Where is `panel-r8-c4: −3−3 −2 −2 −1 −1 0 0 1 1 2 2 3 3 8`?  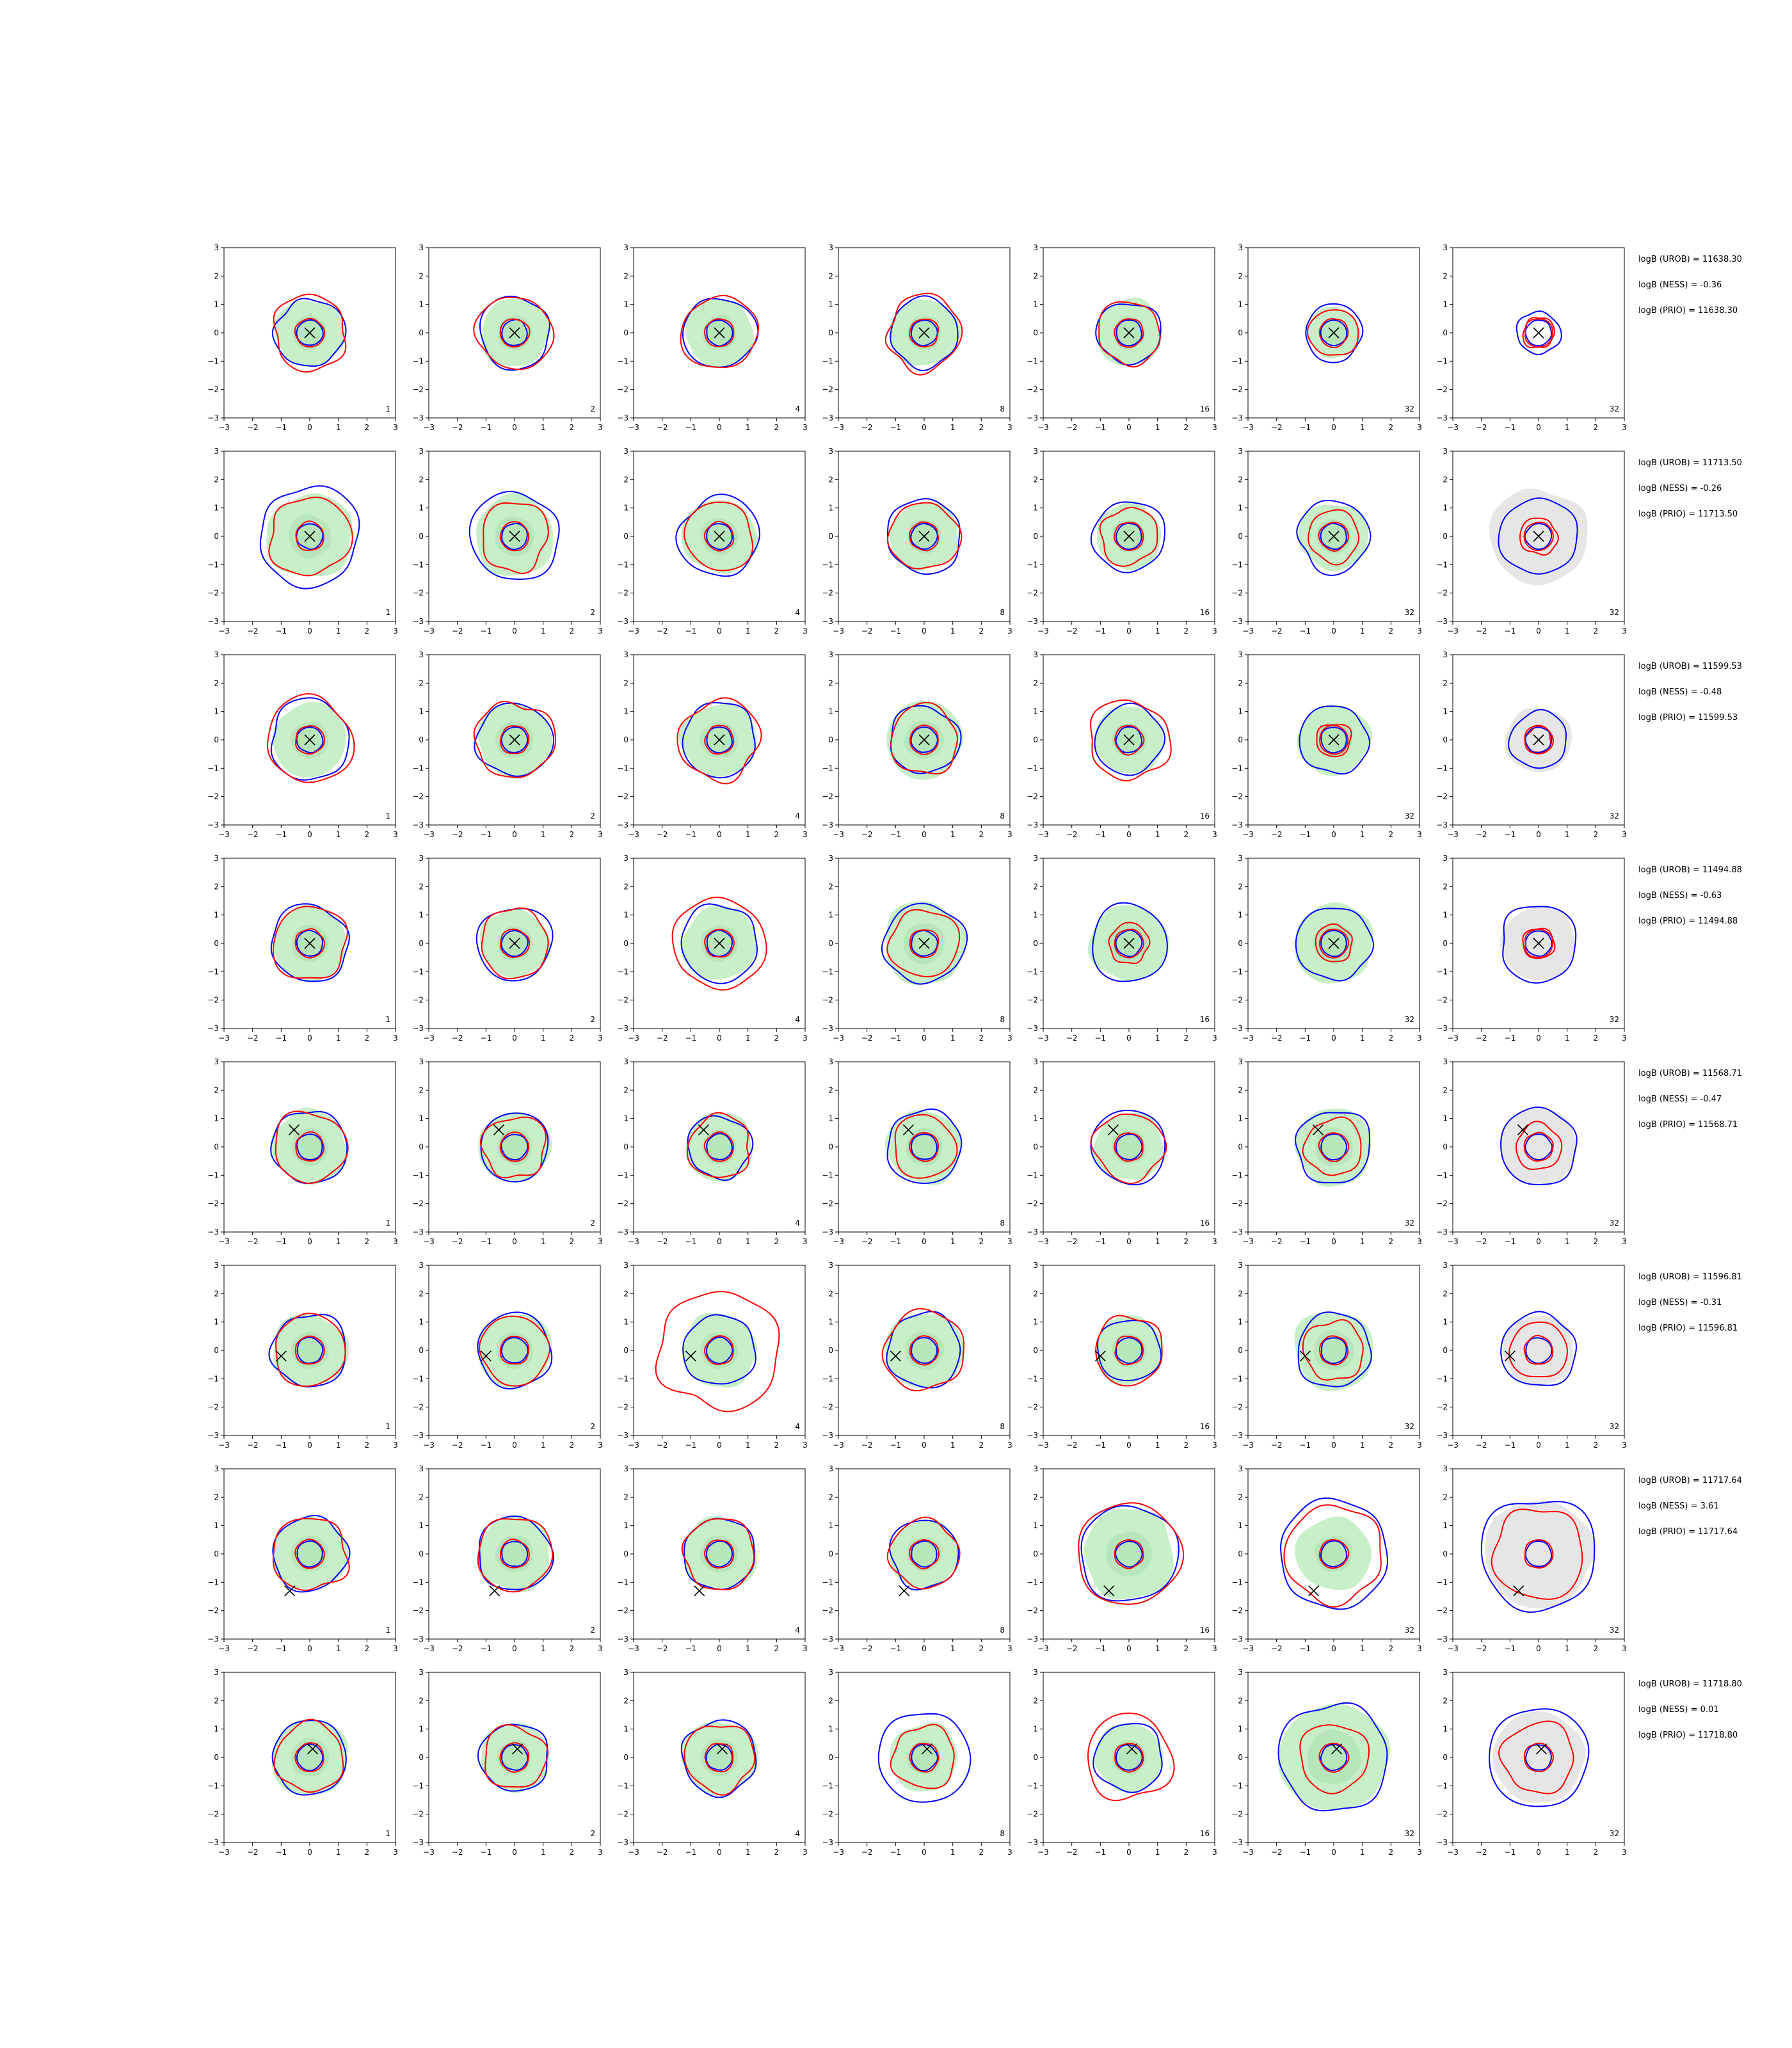
panel-r8-c4: −3−3 −2 −2 −1 −1 0 0 1 1 2 2 3 3 8 is located at coordinates (917, 1762).